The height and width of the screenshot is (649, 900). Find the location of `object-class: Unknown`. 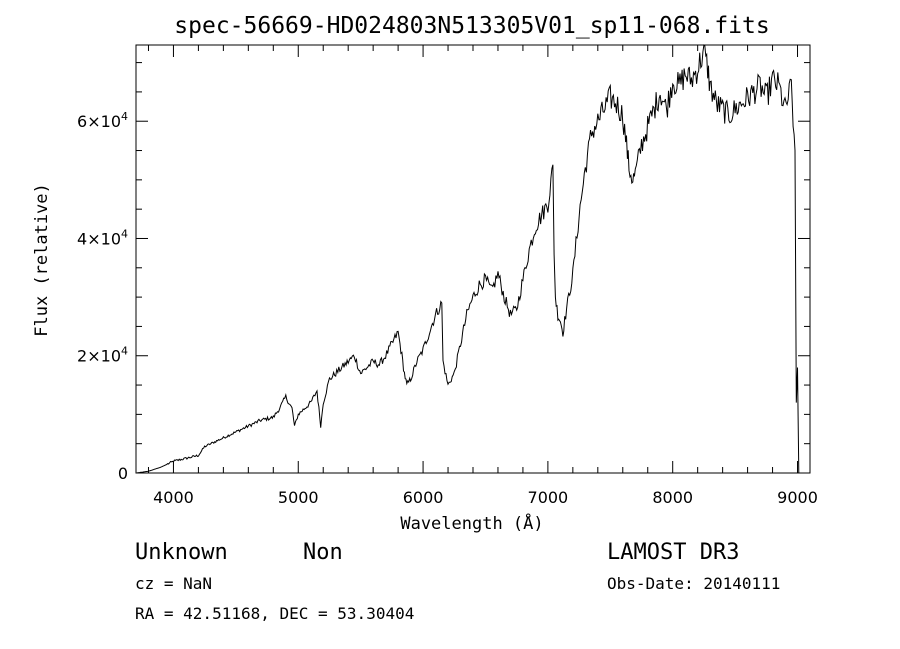

object-class: Unknown is located at coordinates (181, 552).